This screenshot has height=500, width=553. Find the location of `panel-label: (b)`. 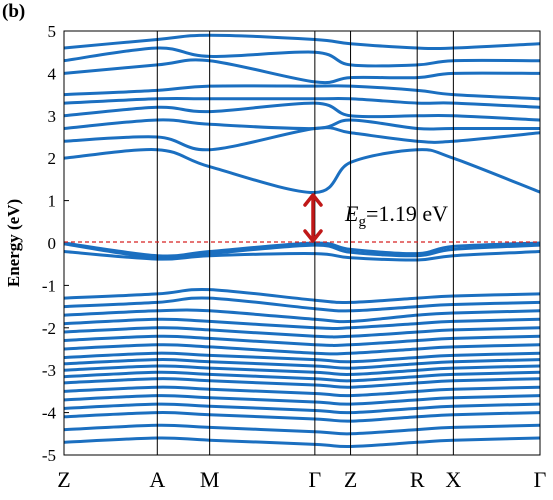

panel-label: (b) is located at coordinates (13, 11).